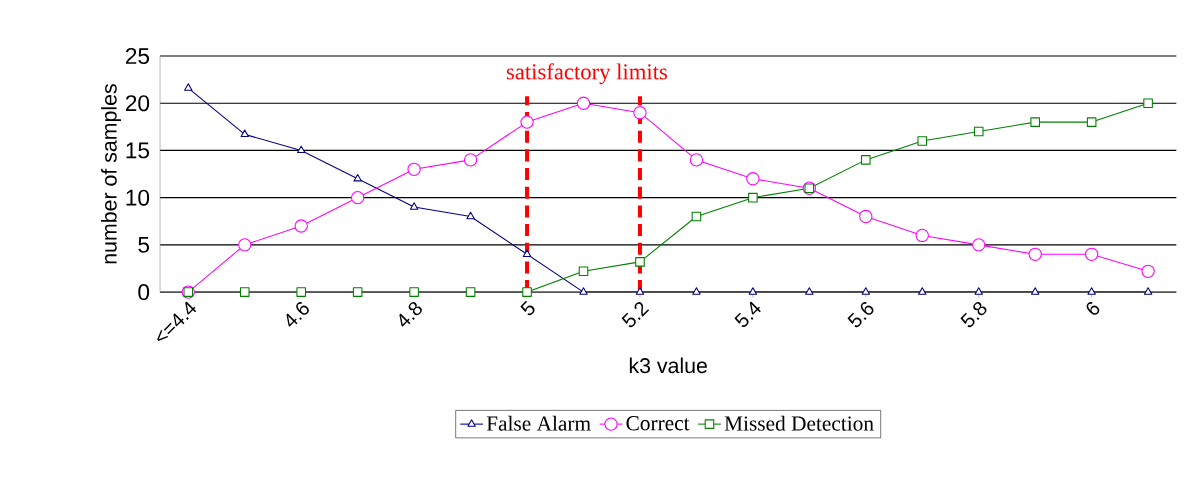  Describe the element at coordinates (587, 73) in the screenshot. I see `annotation: satisfactory limits` at that location.